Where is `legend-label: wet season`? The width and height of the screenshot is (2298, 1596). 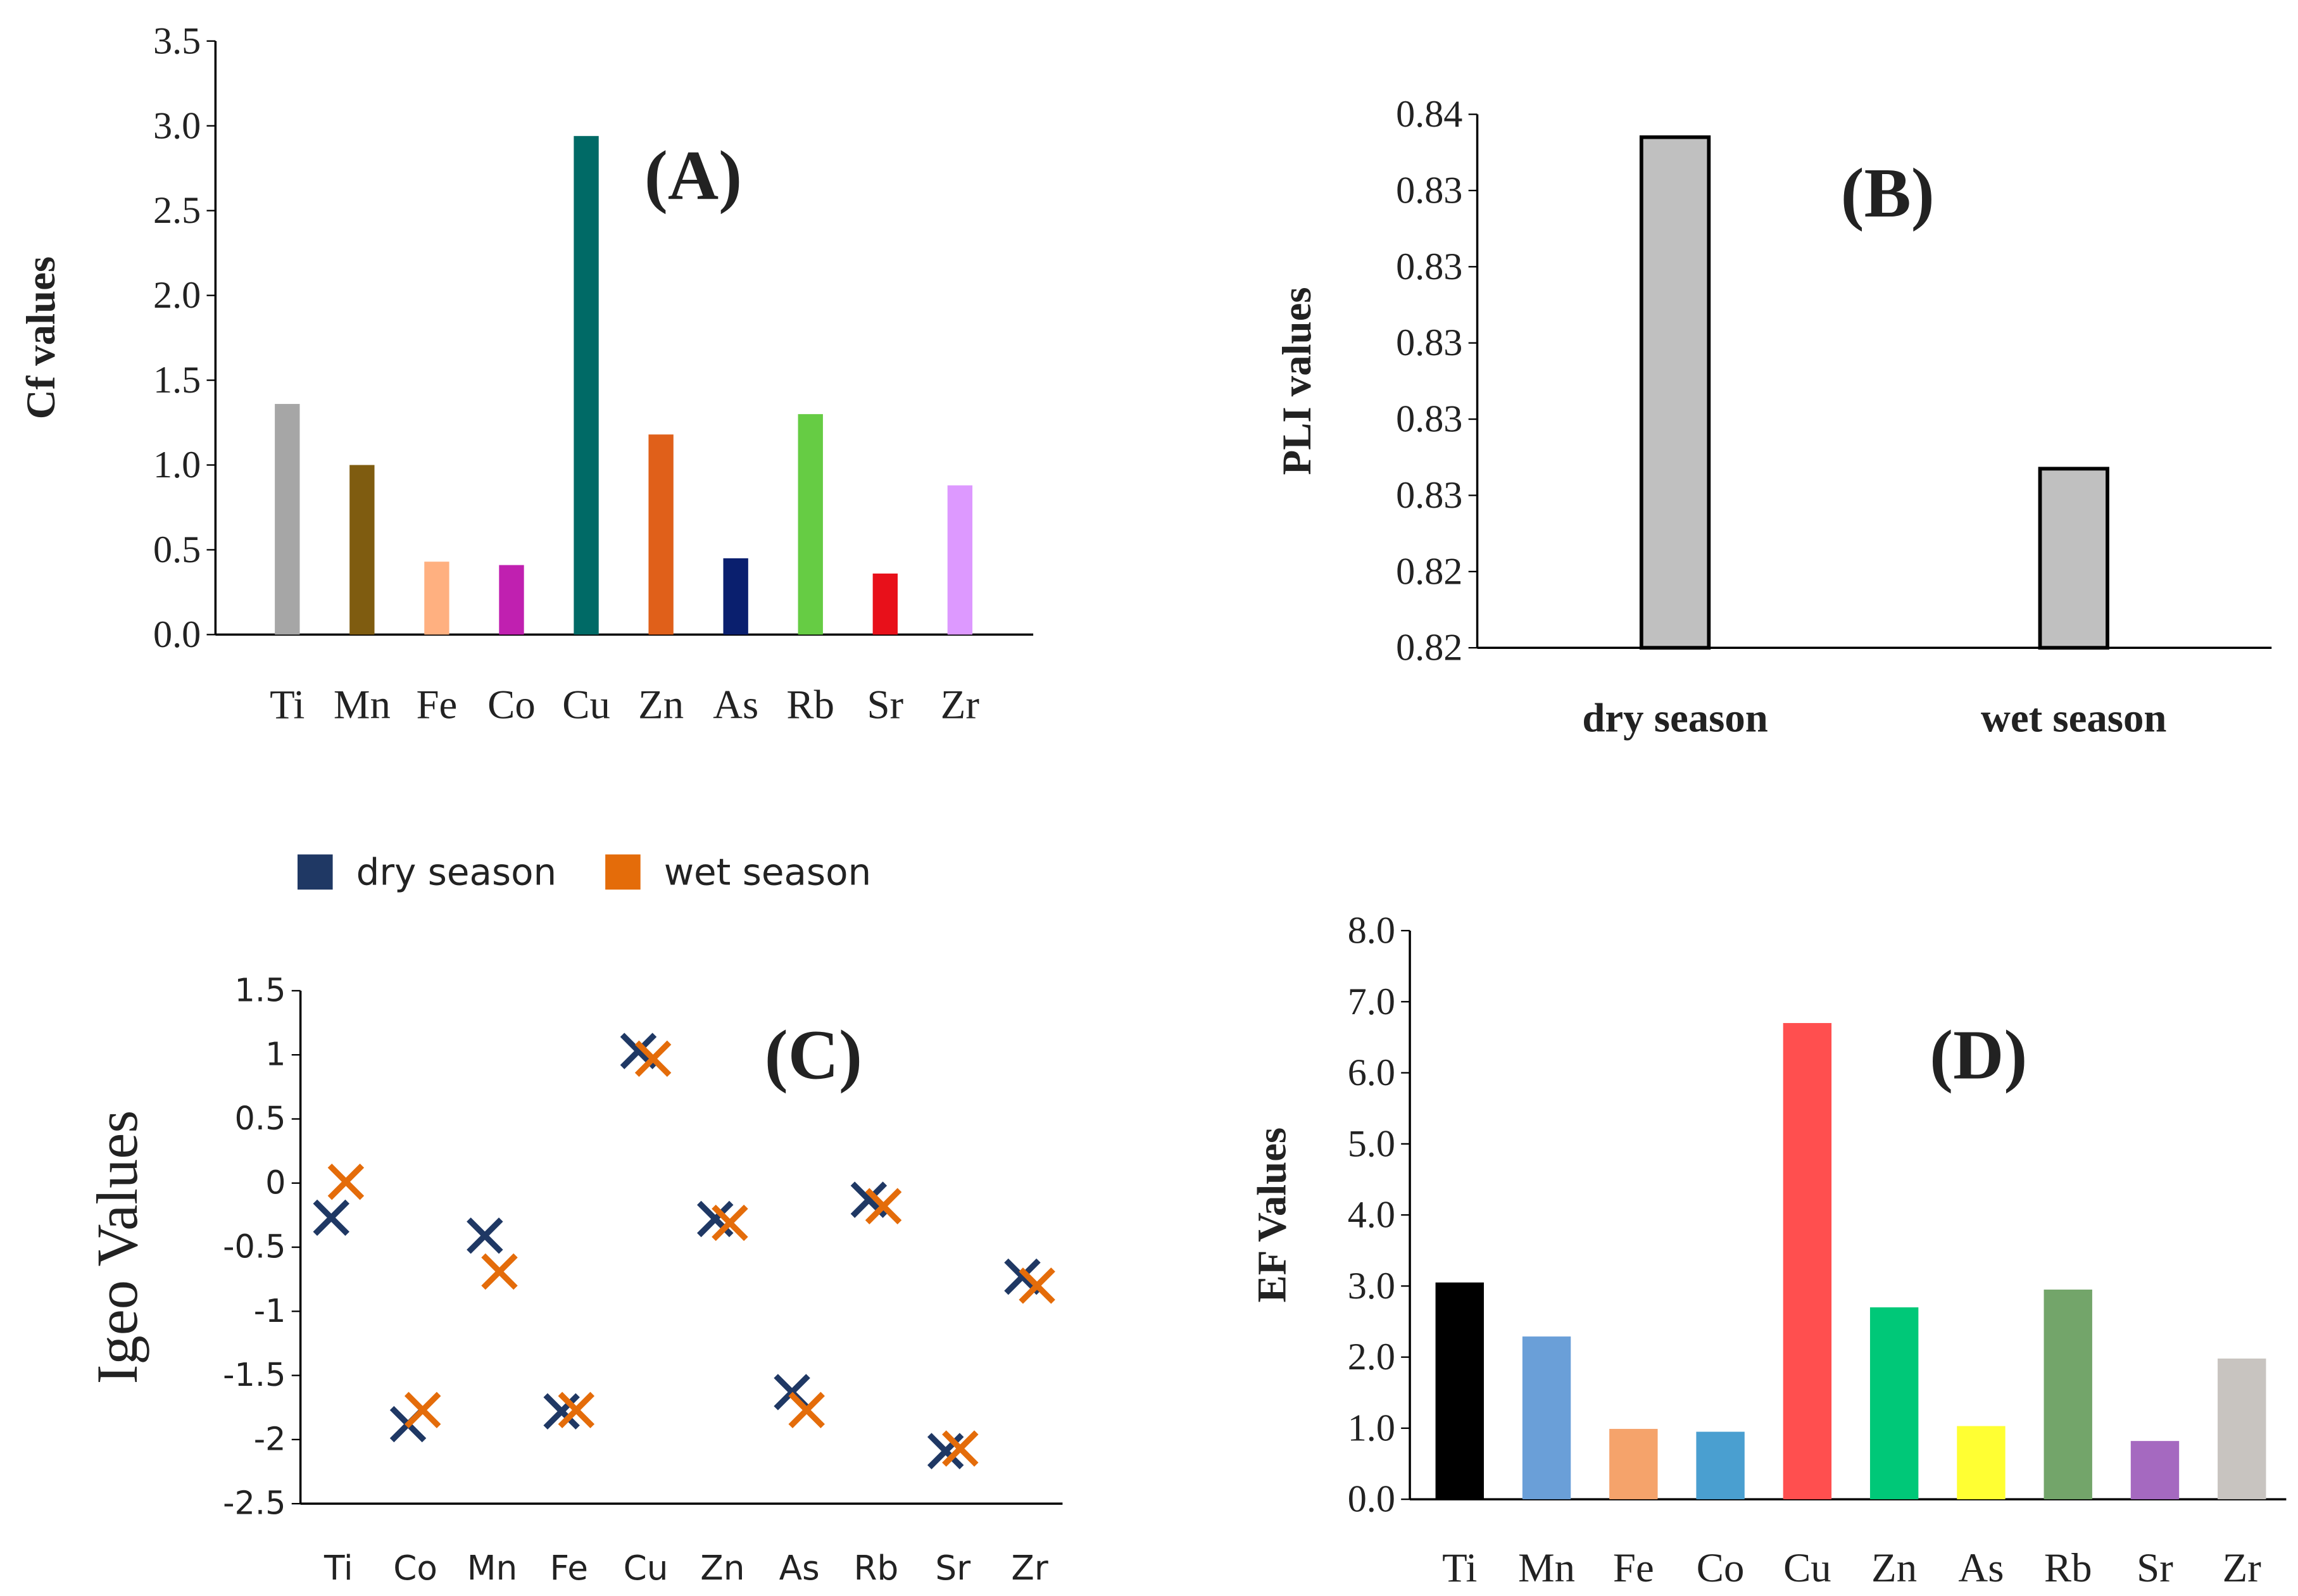 legend-label: wet season is located at coordinates (767, 871).